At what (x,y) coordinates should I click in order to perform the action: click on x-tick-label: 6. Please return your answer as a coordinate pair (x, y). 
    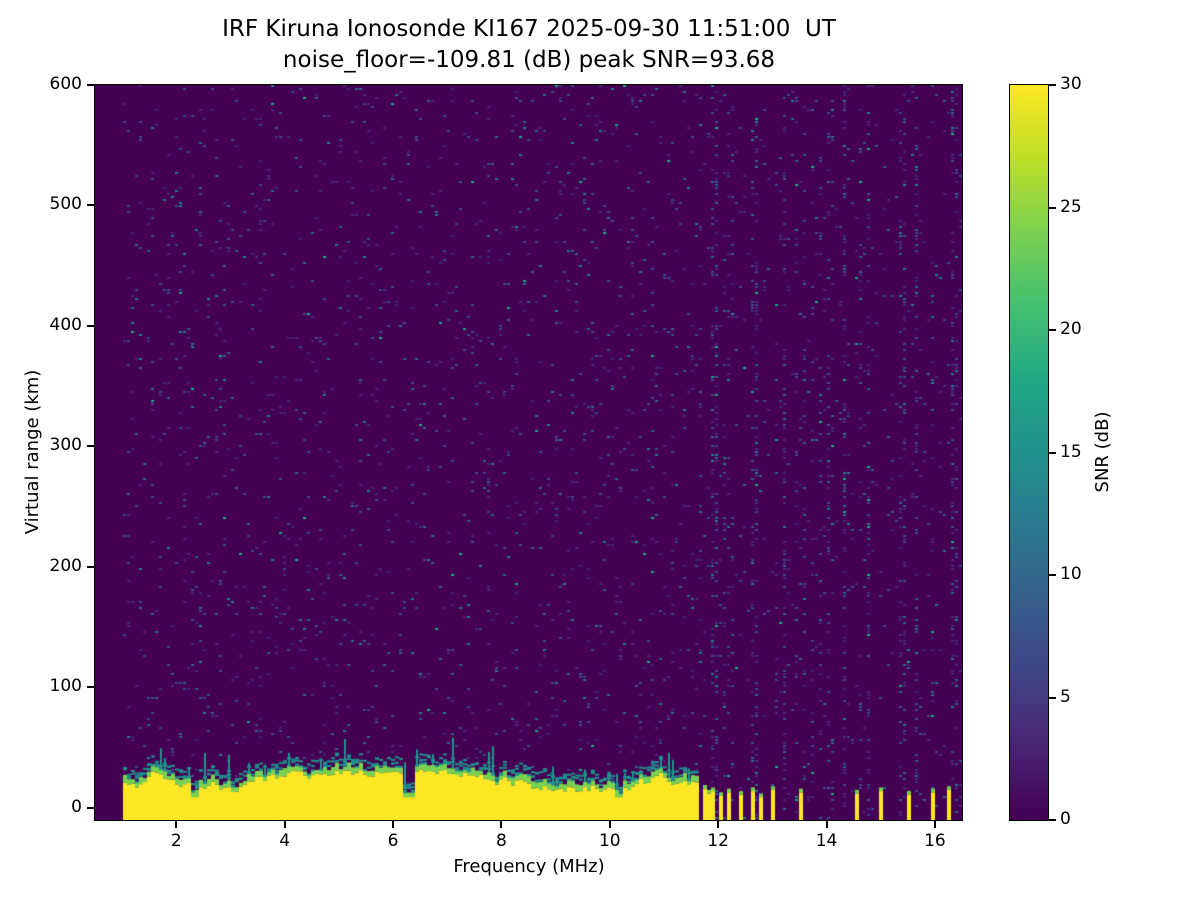
    Looking at the image, I should click on (393, 841).